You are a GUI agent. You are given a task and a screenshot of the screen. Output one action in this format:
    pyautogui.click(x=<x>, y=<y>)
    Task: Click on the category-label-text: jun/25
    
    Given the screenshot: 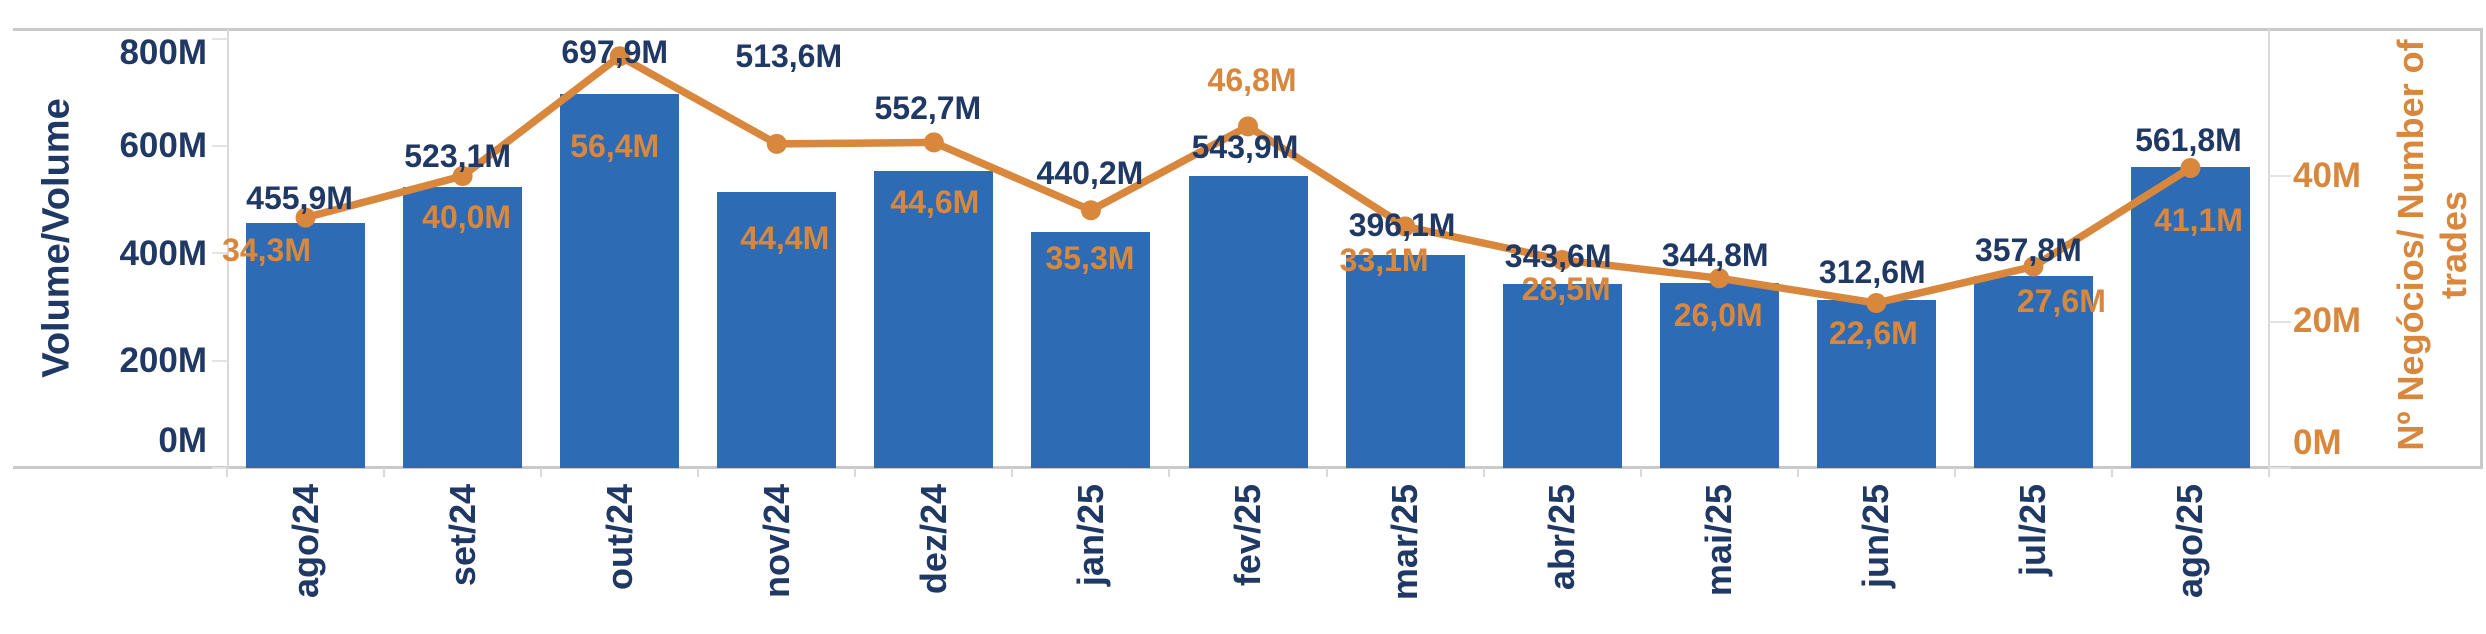 What is the action you would take?
    pyautogui.click(x=1876, y=536)
    